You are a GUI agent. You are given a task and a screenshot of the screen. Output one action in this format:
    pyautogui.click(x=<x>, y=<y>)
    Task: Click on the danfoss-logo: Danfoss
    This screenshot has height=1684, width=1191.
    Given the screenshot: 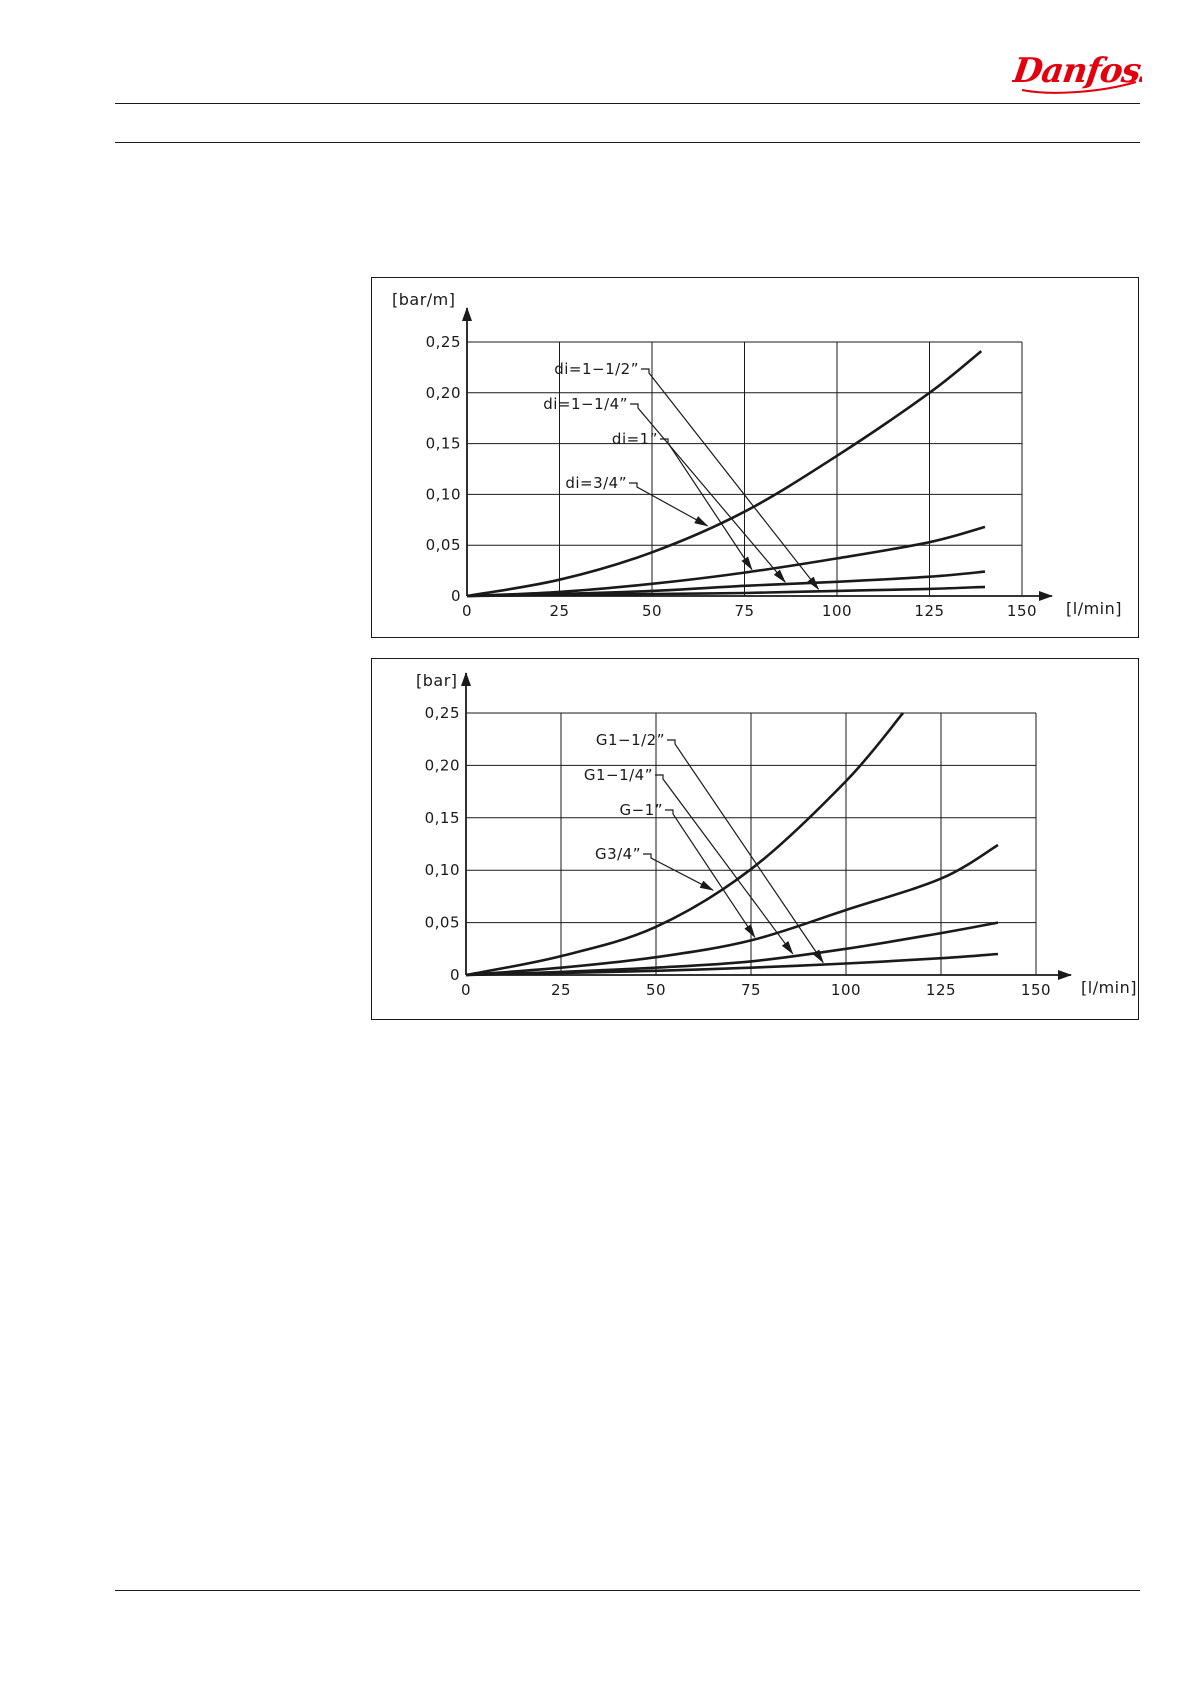 What is the action you would take?
    pyautogui.click(x=1077, y=72)
    